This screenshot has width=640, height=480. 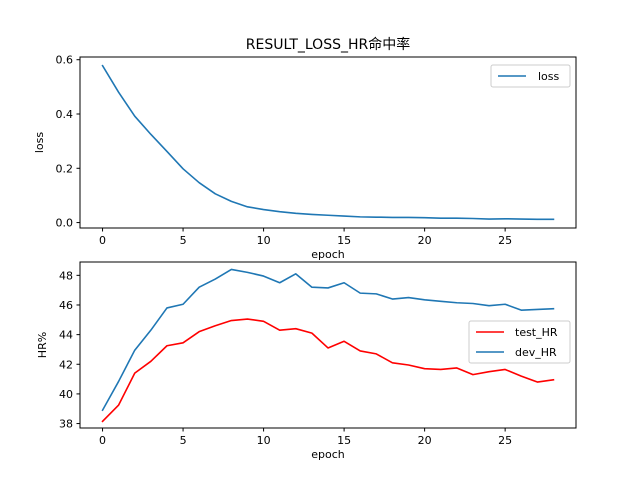 I want to click on y-tick-label: 42, so click(x=66, y=364).